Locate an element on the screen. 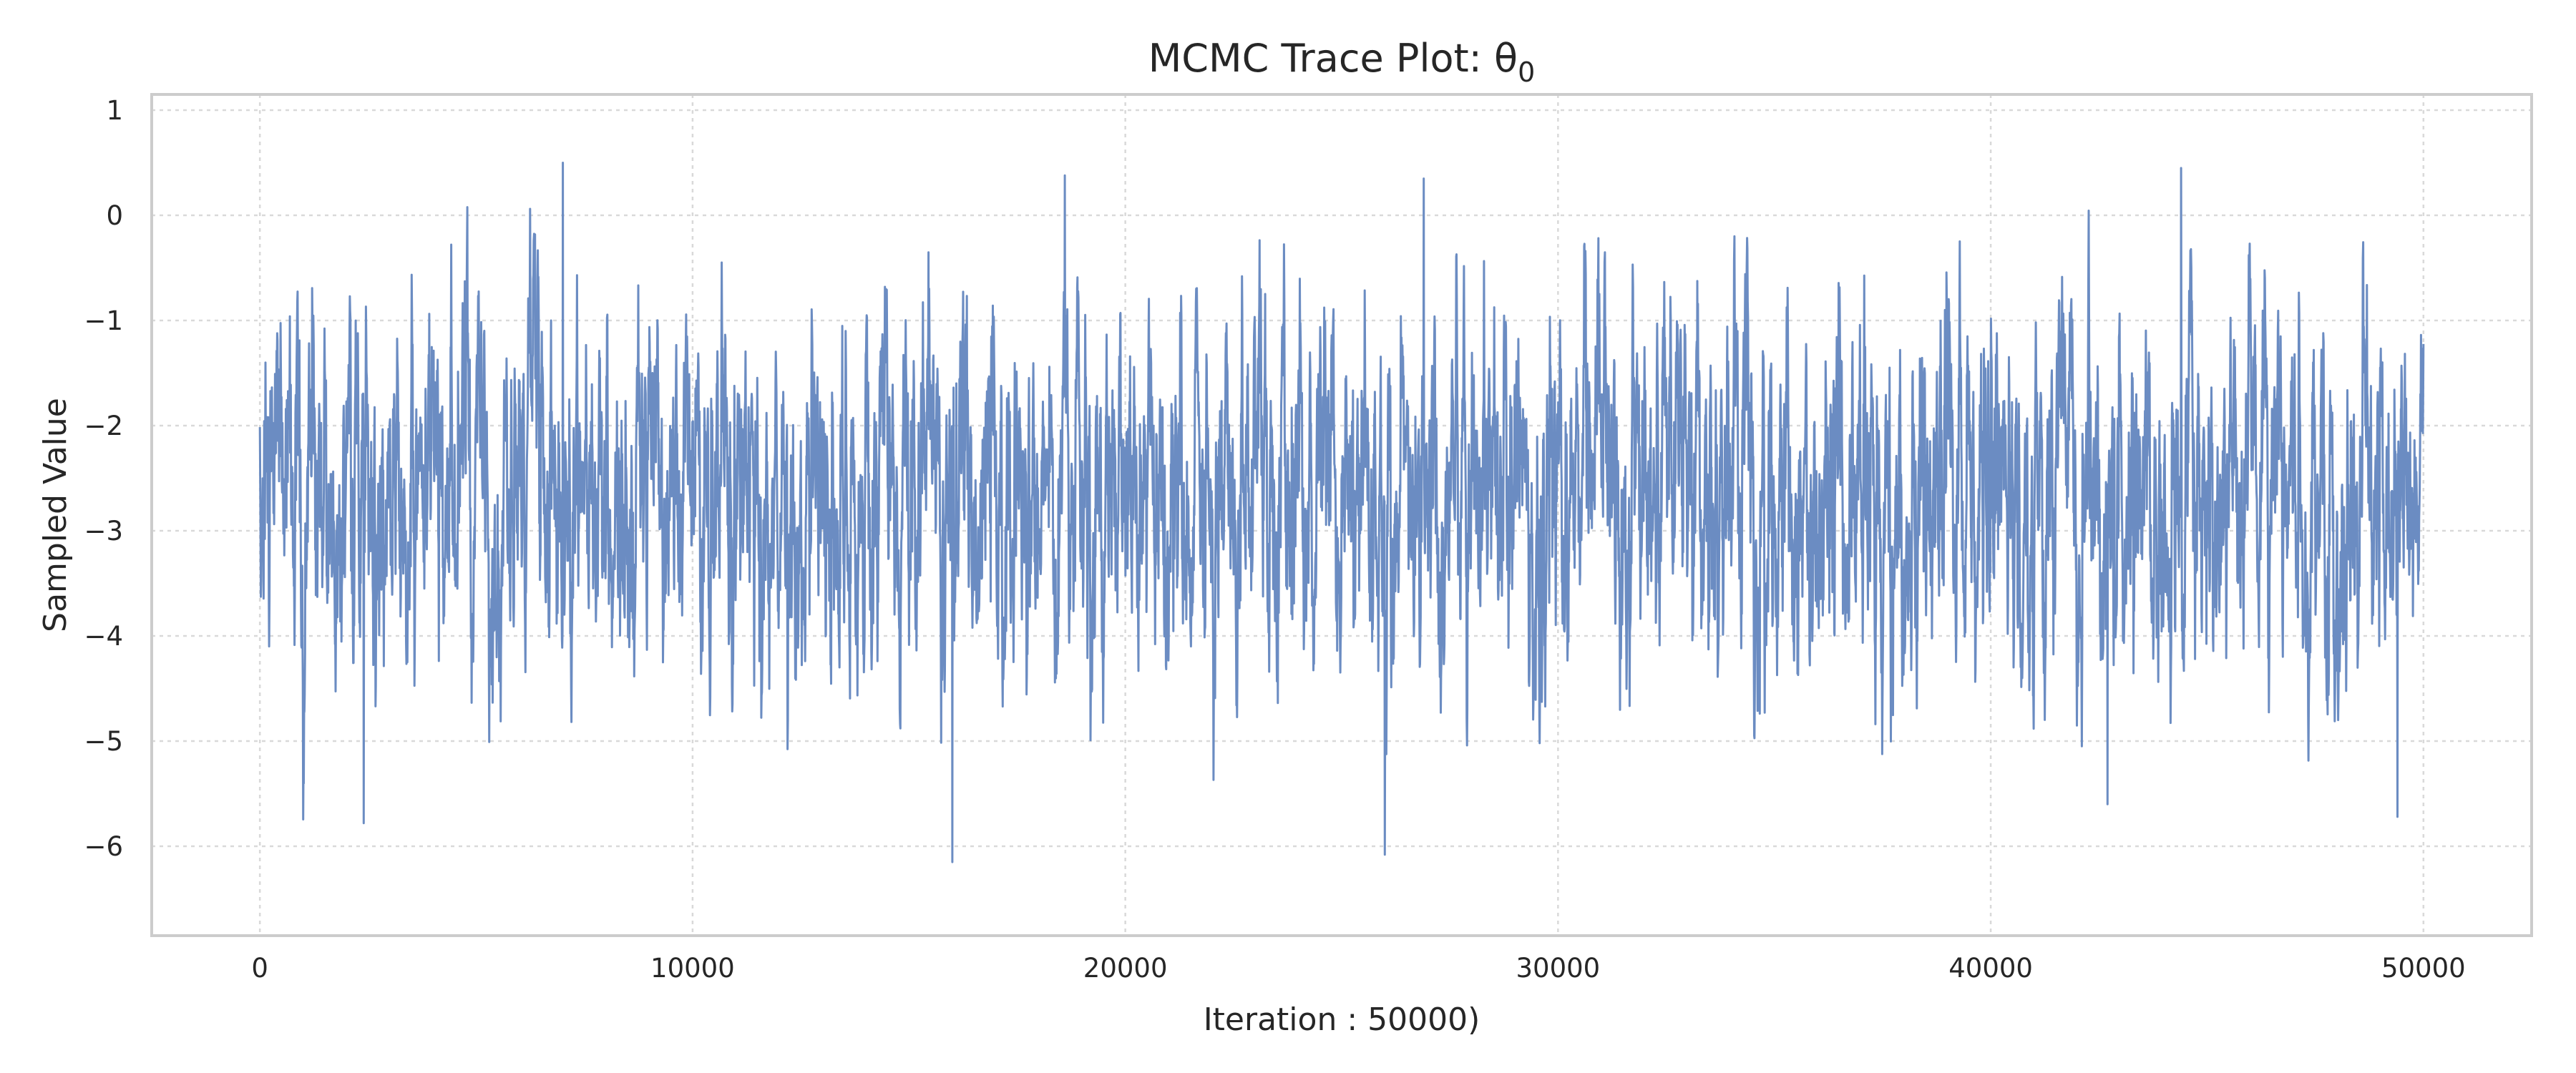 The height and width of the screenshot is (1073, 2576). y-tick-label: −2 is located at coordinates (103, 426).